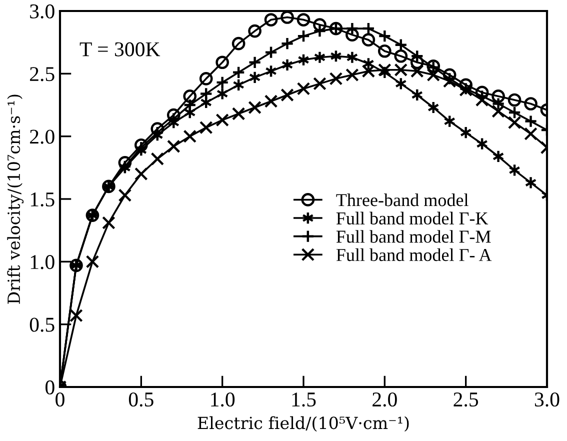 The width and height of the screenshot is (567, 441). Describe the element at coordinates (50, 387) in the screenshot. I see `y-tick-label: 0` at that location.